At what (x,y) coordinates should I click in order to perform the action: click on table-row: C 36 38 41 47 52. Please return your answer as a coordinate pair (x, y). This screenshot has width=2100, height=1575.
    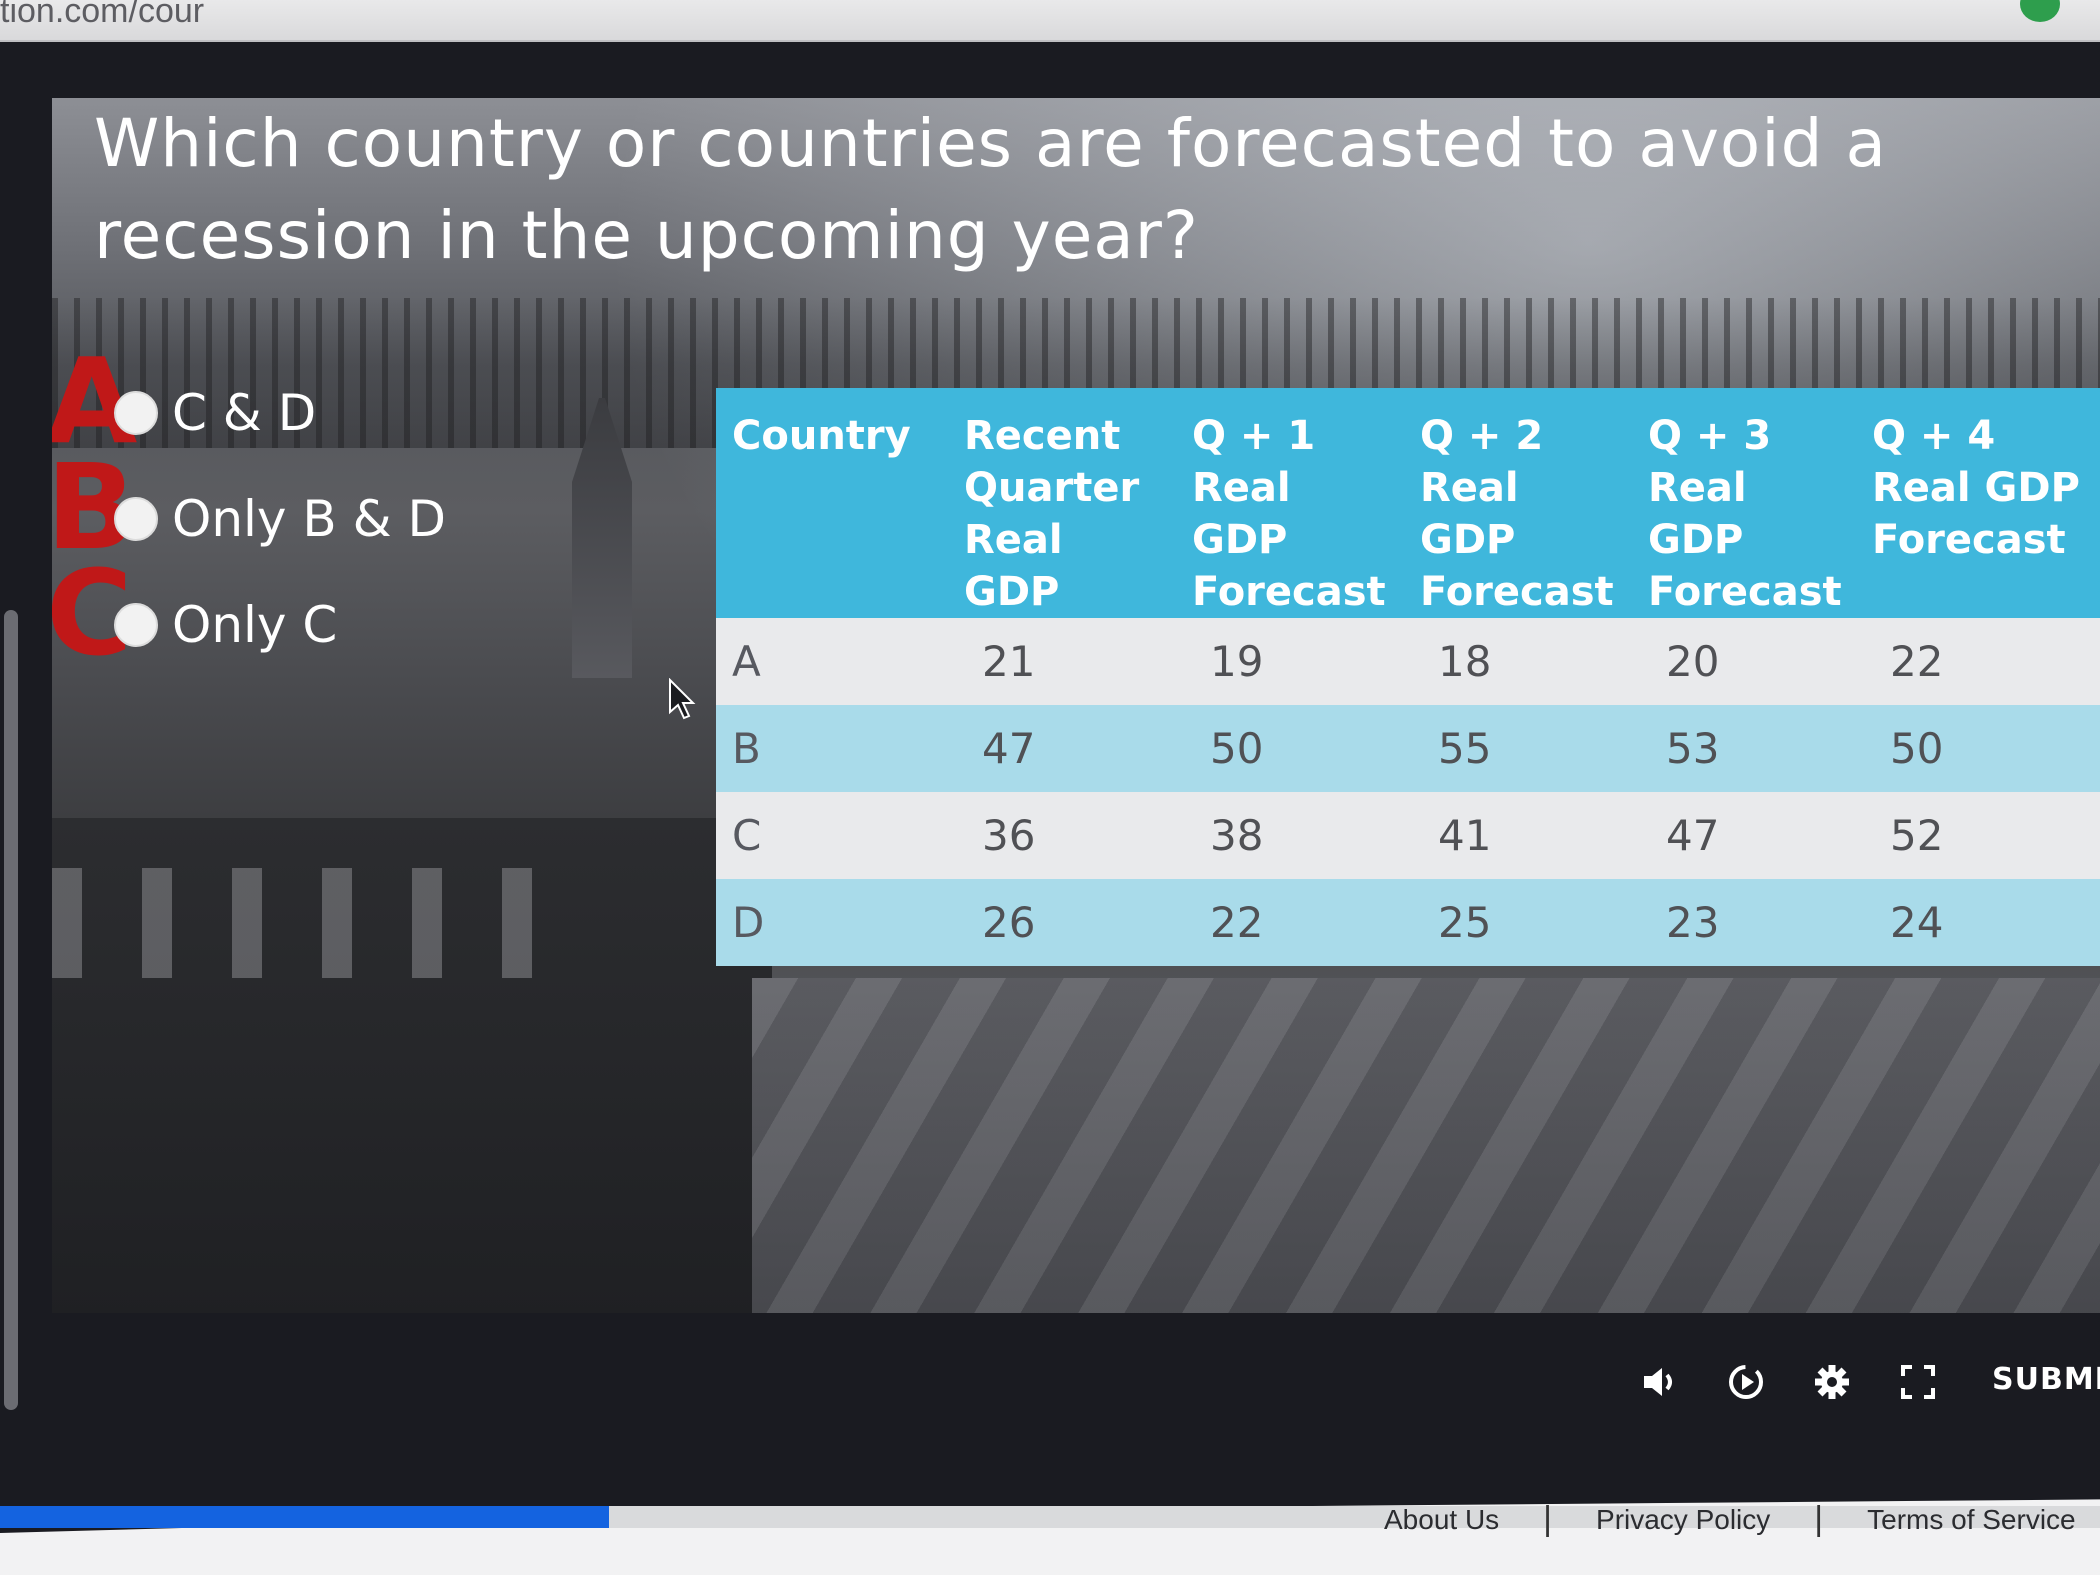
    Looking at the image, I should click on (1408, 835).